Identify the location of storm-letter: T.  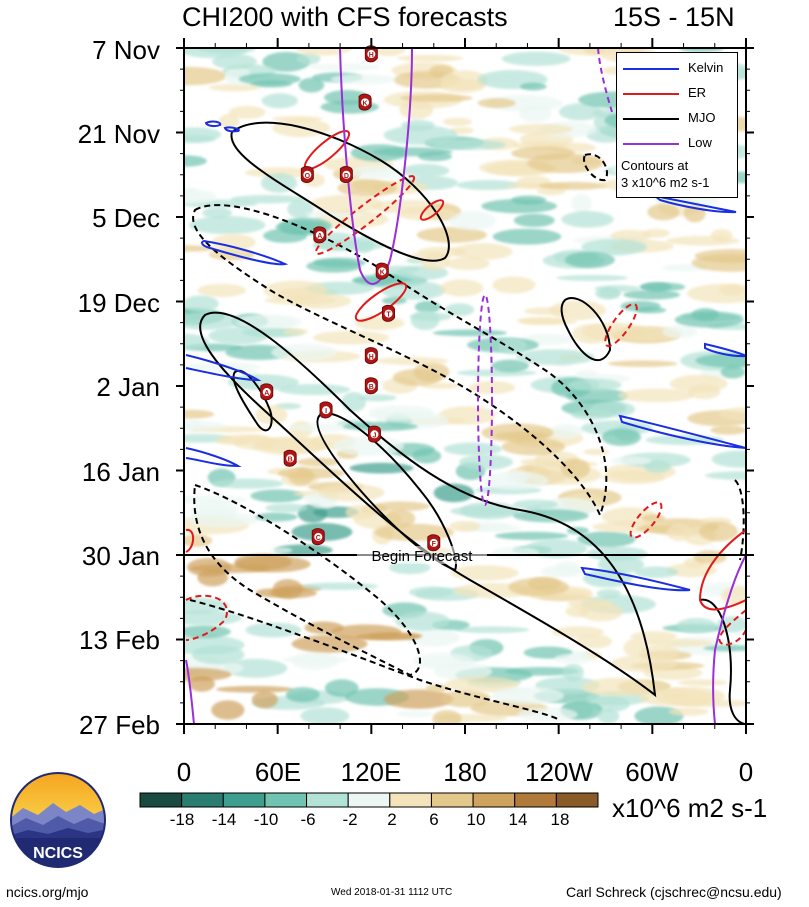
(388, 315).